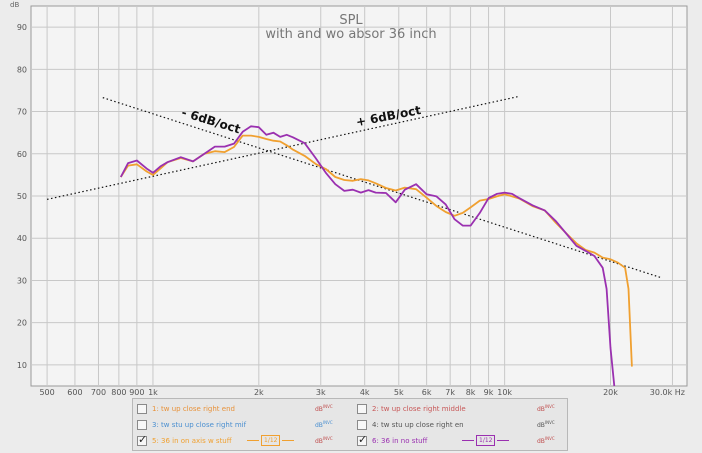 The height and width of the screenshot is (453, 702). I want to click on legend-label-5: 5: 36 in on axis w stuff, so click(192, 441).